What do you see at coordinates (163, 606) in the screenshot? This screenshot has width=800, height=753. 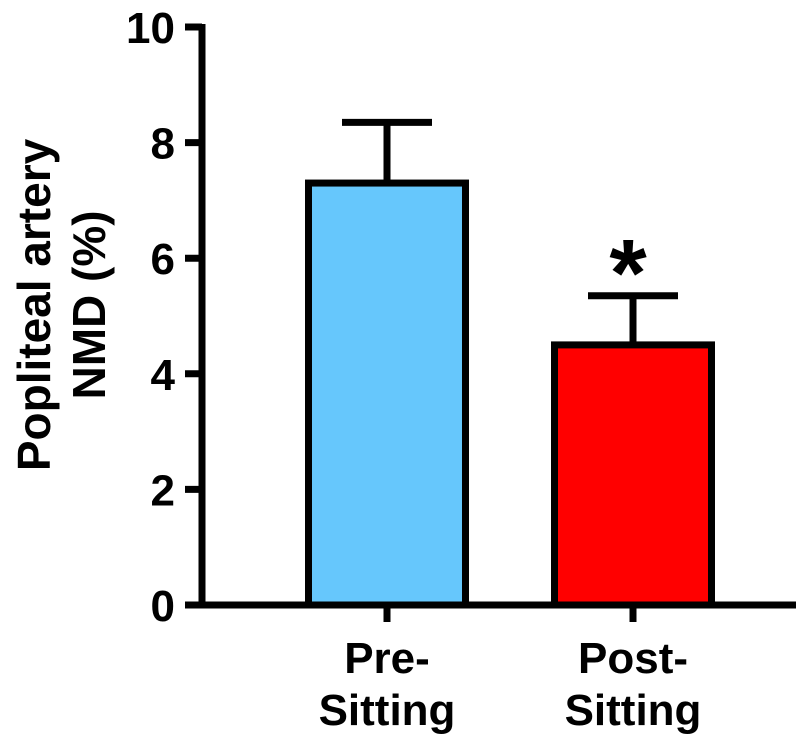 I see `y-tick-label: 0` at bounding box center [163, 606].